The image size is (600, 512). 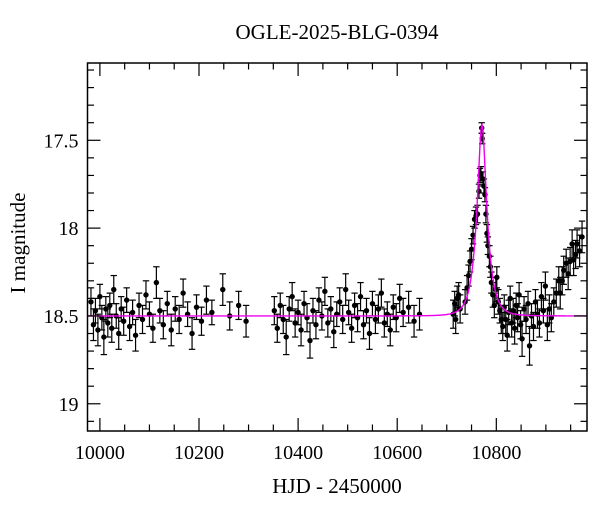 I want to click on tick-label: 17.5, so click(x=61, y=141).